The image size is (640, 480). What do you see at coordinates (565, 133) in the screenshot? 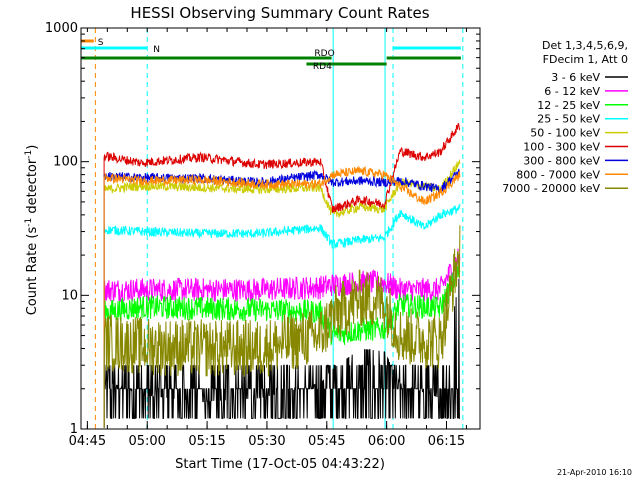
I see `legend-entry-label: 50 - 100 keV` at bounding box center [565, 133].